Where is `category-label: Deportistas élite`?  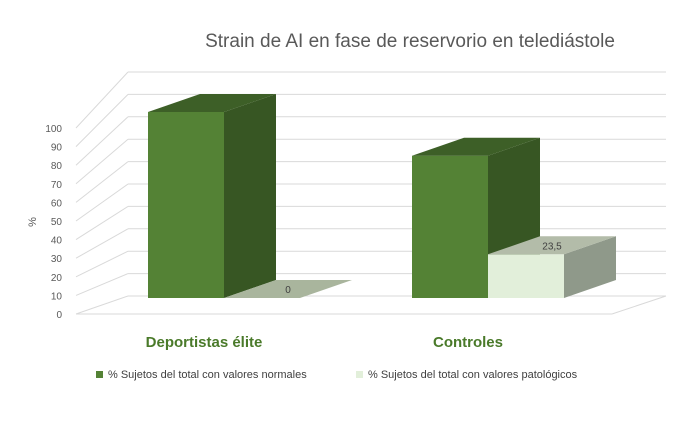 category-label: Deportistas élite is located at coordinates (204, 342).